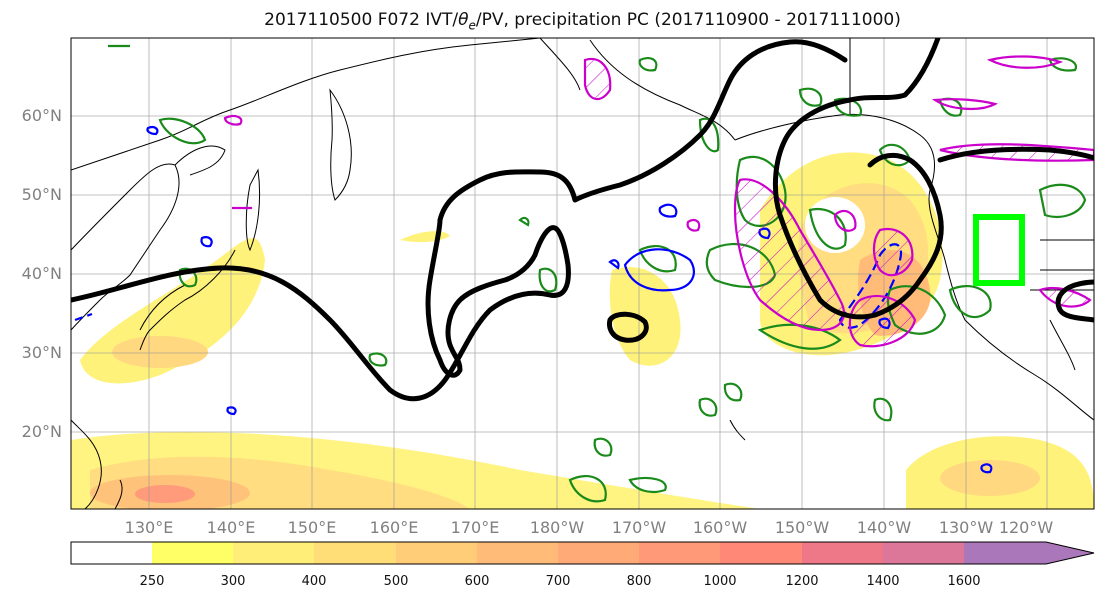 The width and height of the screenshot is (1105, 603). Describe the element at coordinates (639, 581) in the screenshot. I see `colorbar-label-800: 800` at that location.